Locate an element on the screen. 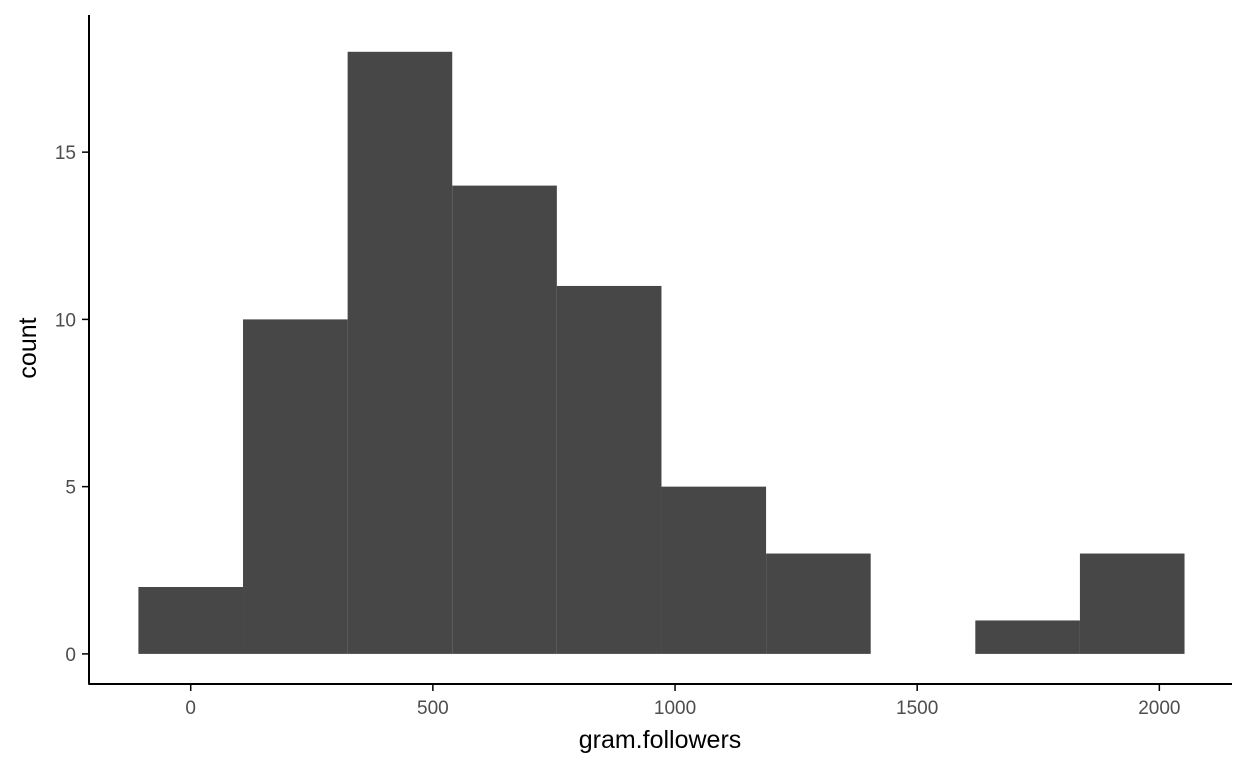 This screenshot has width=1248, height=768. y-tick-label: 10 is located at coordinates (65, 320).